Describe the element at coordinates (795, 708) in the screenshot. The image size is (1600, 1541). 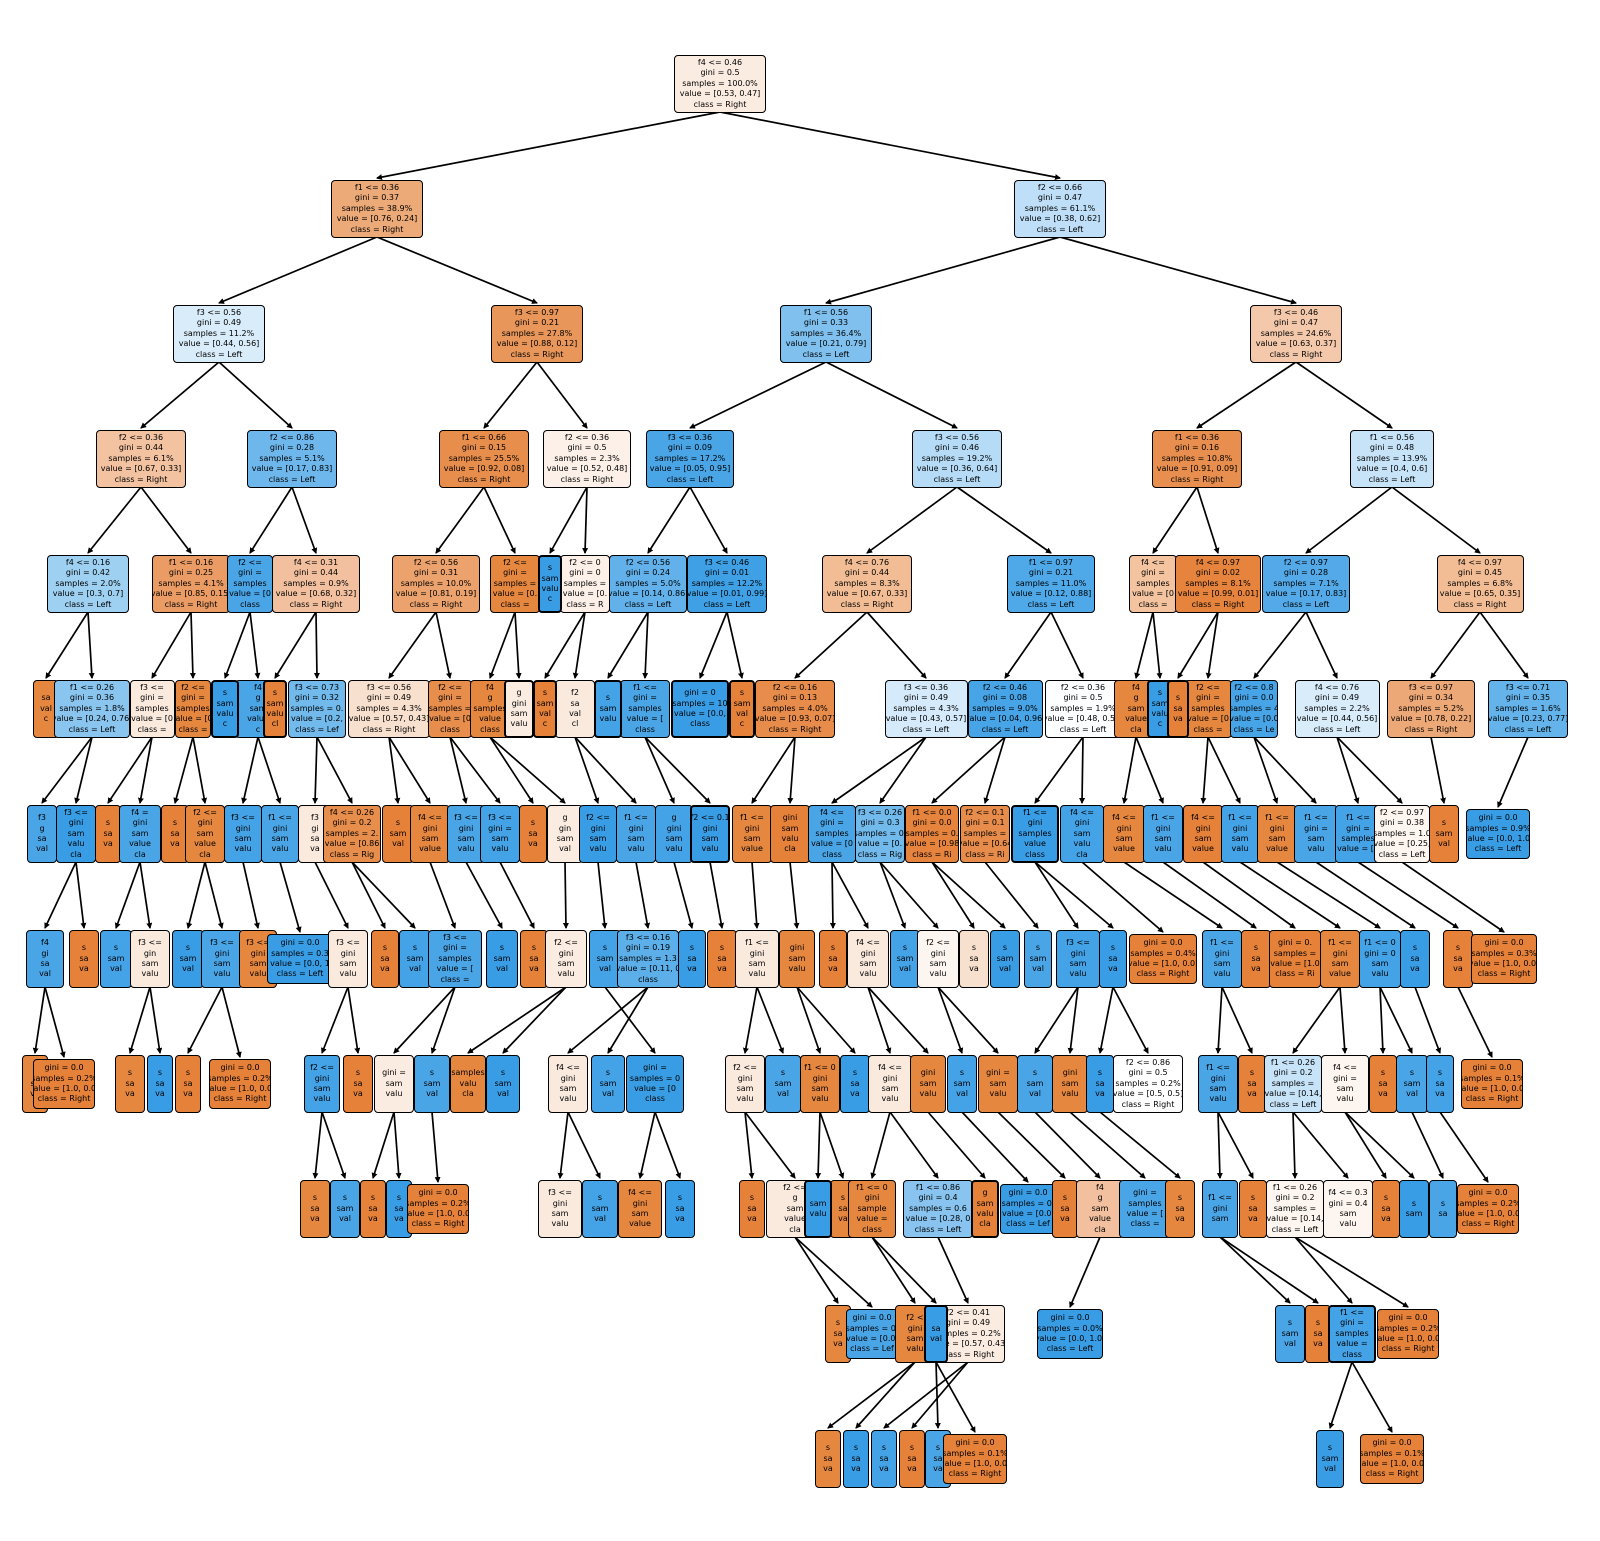
I see `node-text-line: samples = 4.0%` at that location.